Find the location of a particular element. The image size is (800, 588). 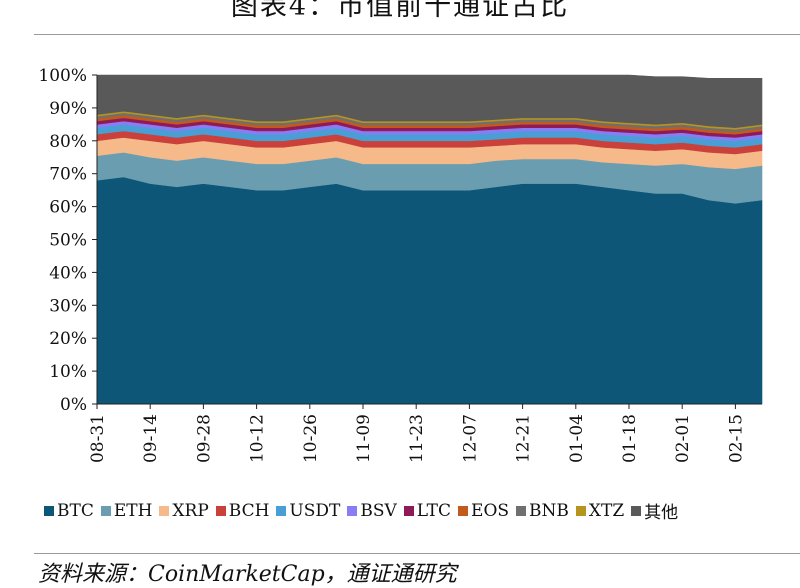

x-tick-label: 11-09 is located at coordinates (364, 438).